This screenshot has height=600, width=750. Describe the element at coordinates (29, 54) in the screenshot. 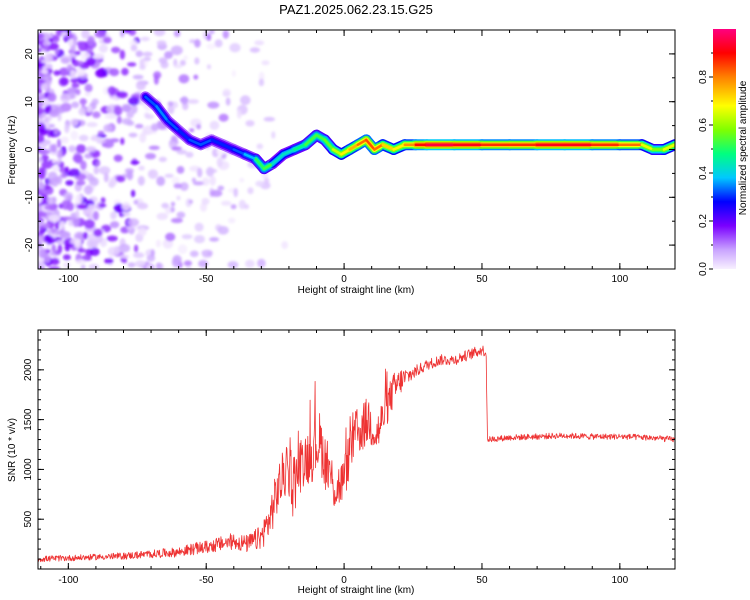

I see `y-tick-label: 20` at that location.